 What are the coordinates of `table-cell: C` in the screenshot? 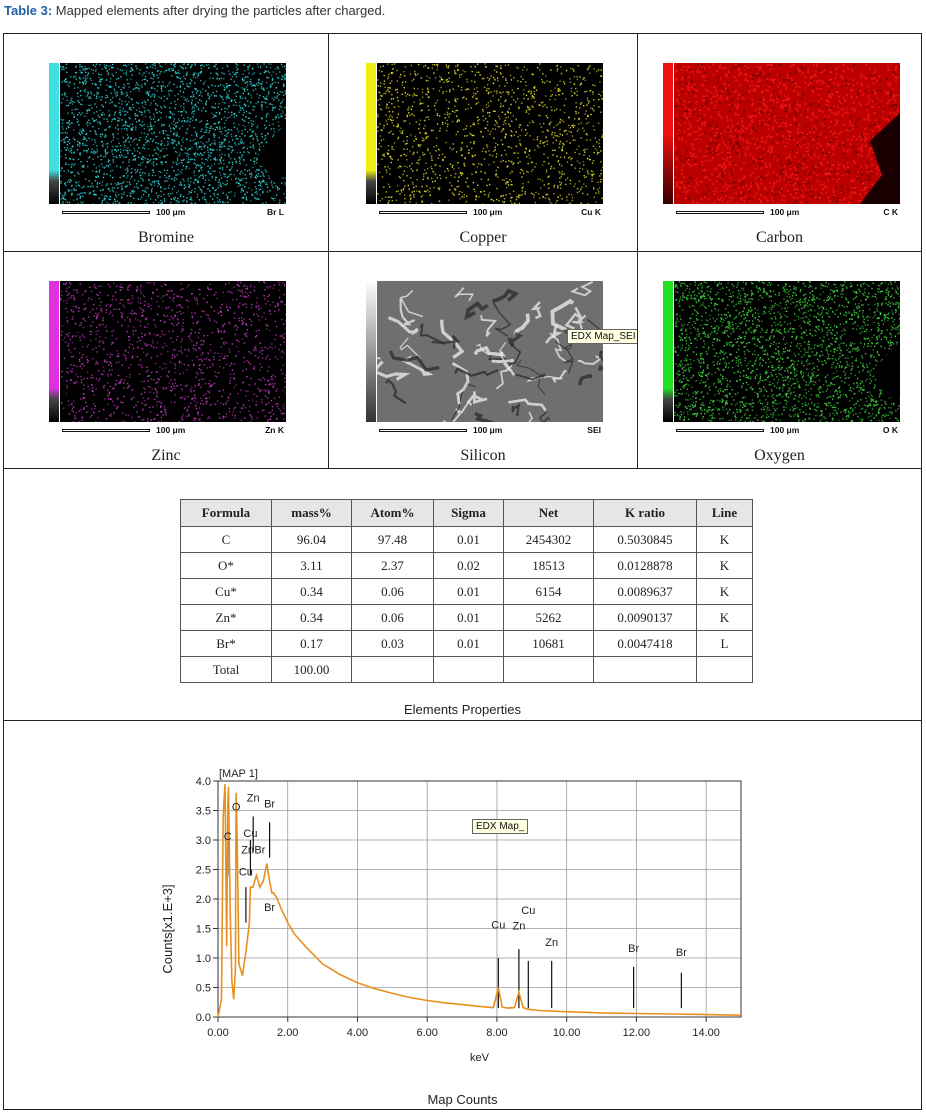 It's located at (226, 539).